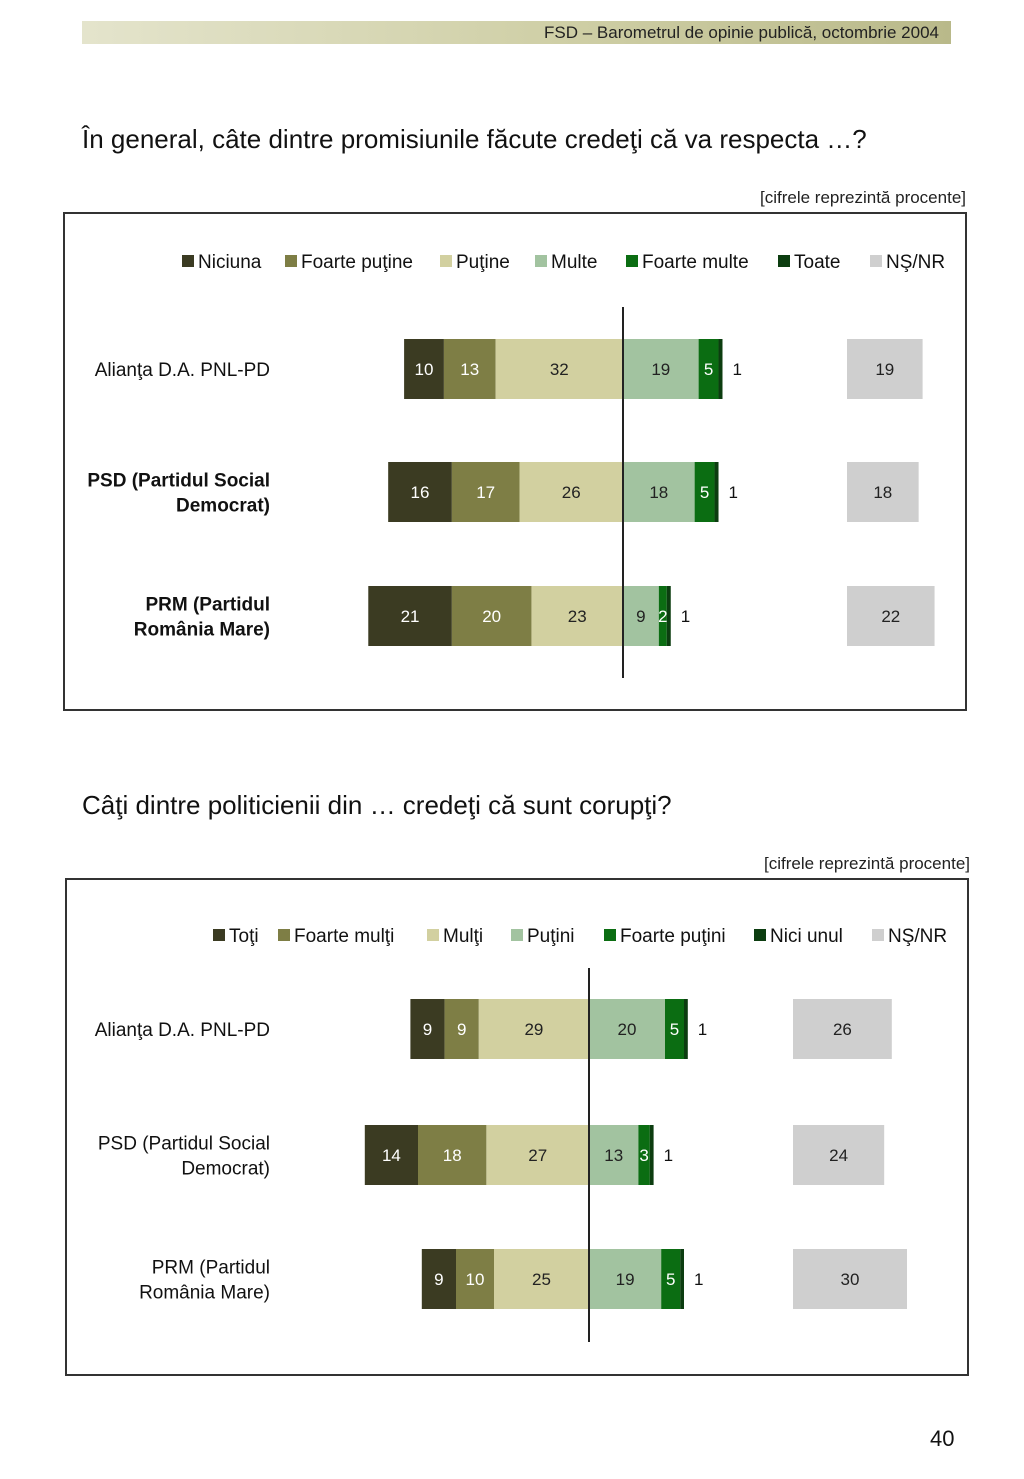 This screenshot has height=1479, width=1024. Describe the element at coordinates (551, 936) in the screenshot. I see `chart2-legend-label-3: Puţini` at that location.